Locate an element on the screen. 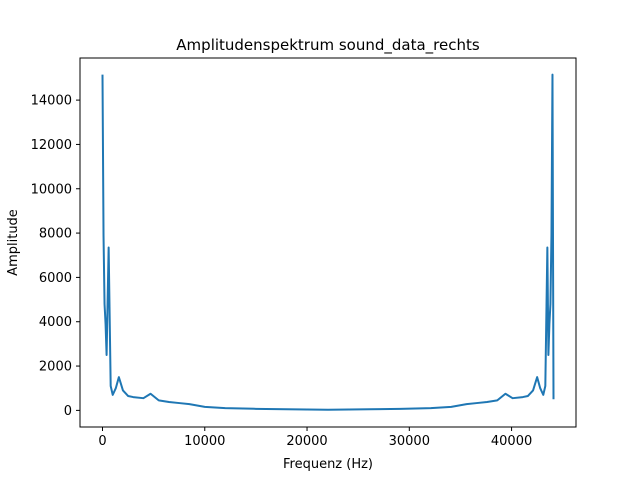 This screenshot has height=485, width=640. x-axis-label: Frequenz (Hz) is located at coordinates (328, 464).